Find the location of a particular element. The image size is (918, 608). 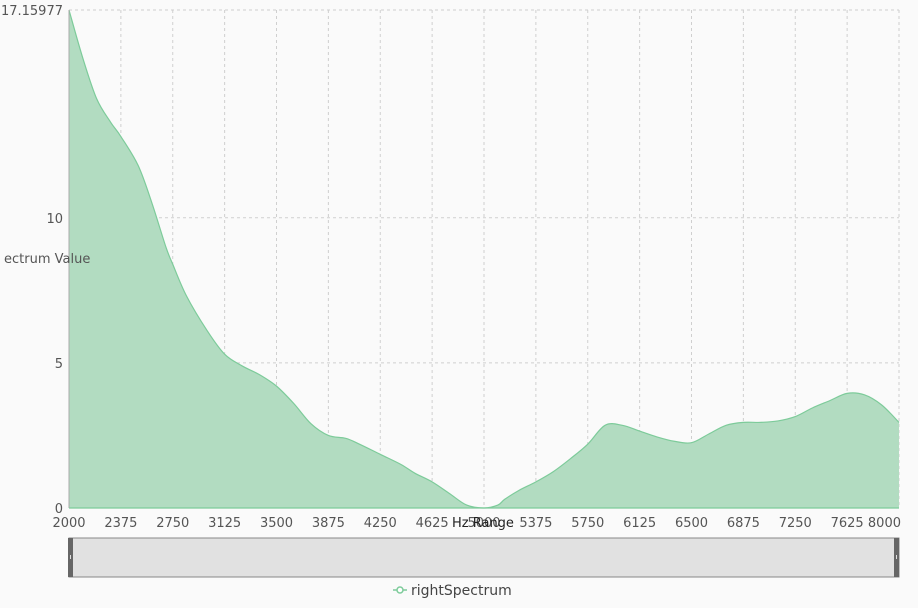

x-tick-label: 5750 is located at coordinates (587, 523).